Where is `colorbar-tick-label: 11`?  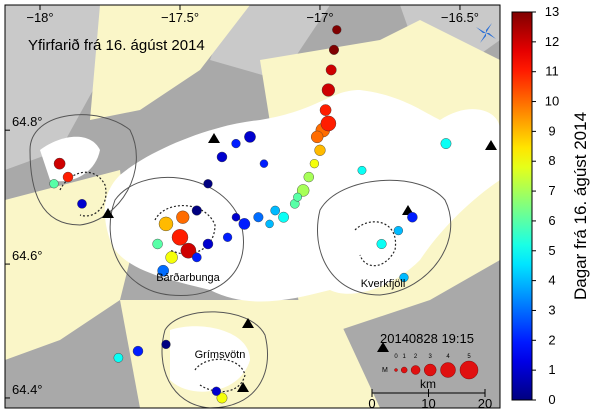
colorbar-tick-label: 11 is located at coordinates (552, 71).